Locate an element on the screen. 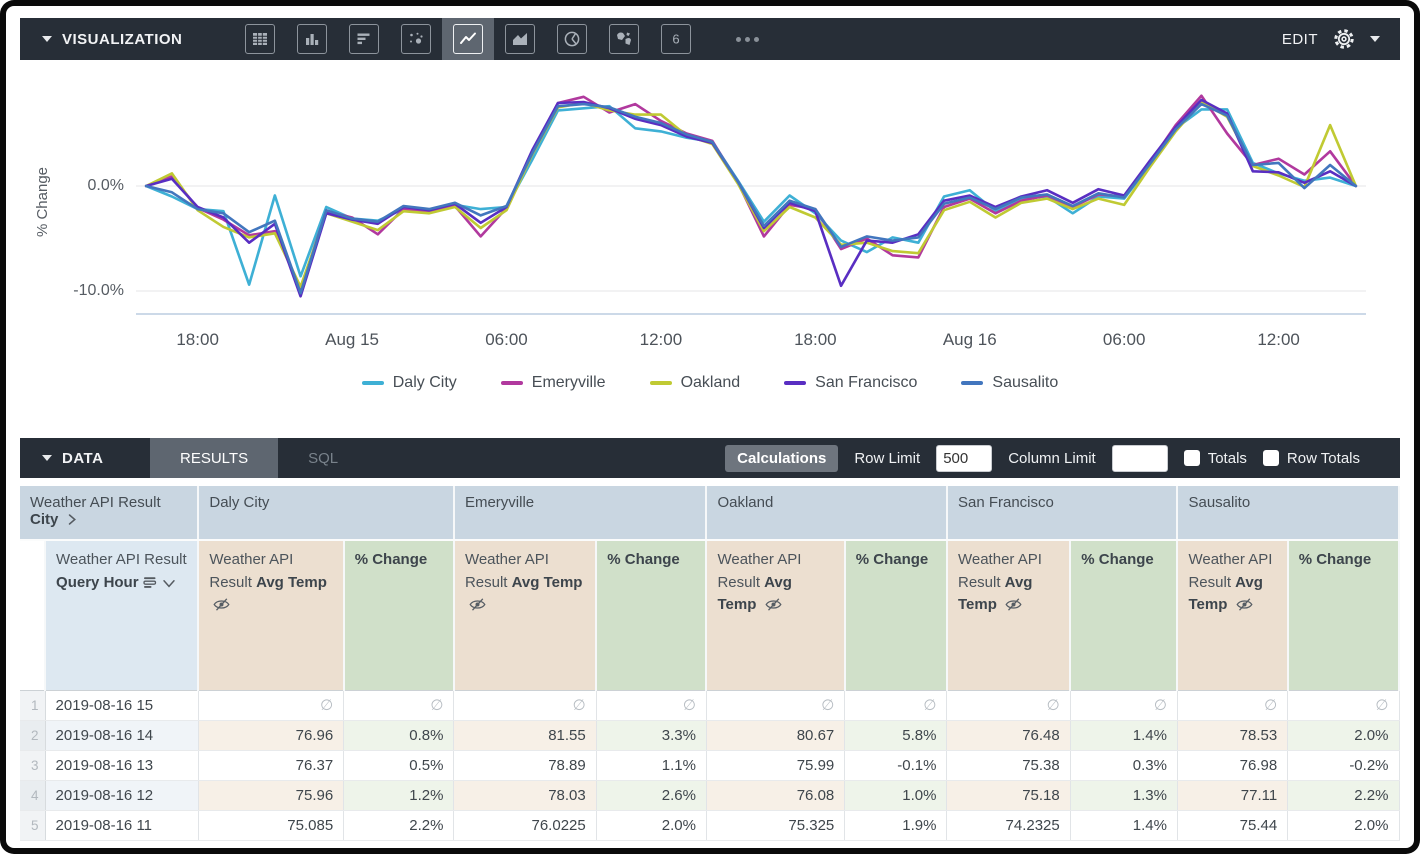 Image resolution: width=1420 pixels, height=854 pixels. pct-change-cell: 1.1% is located at coordinates (651, 765).